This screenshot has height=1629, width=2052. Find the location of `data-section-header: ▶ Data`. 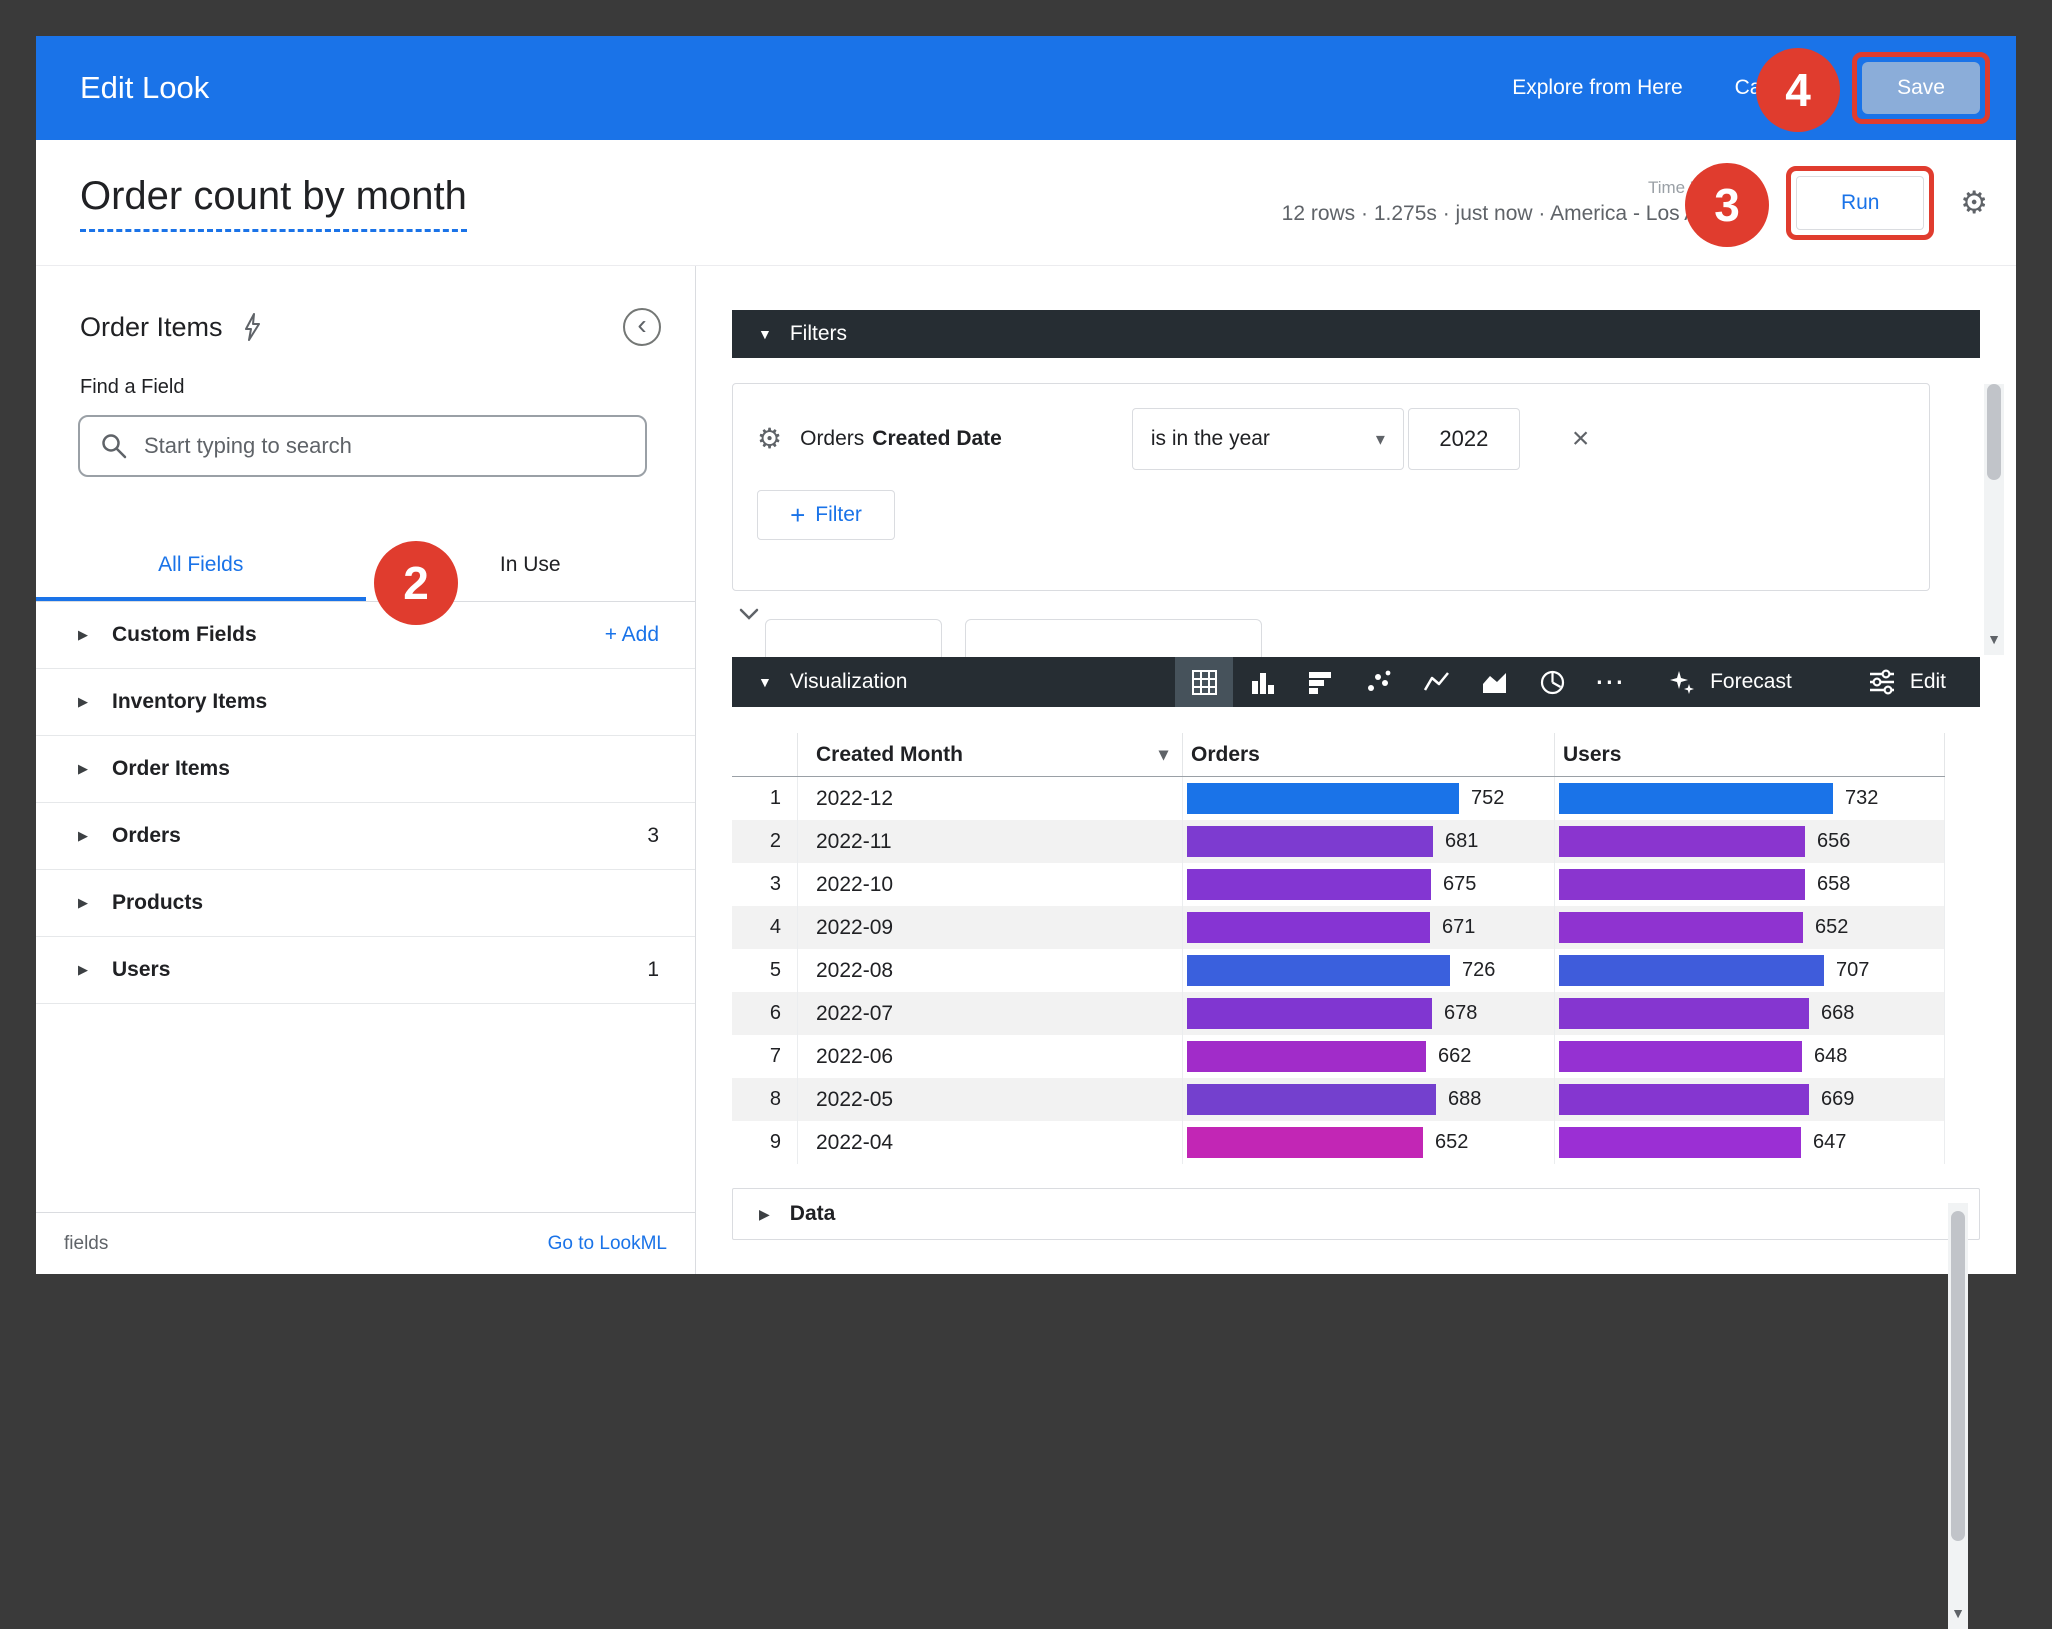

data-section-header: ▶ Data is located at coordinates (1356, 1214).